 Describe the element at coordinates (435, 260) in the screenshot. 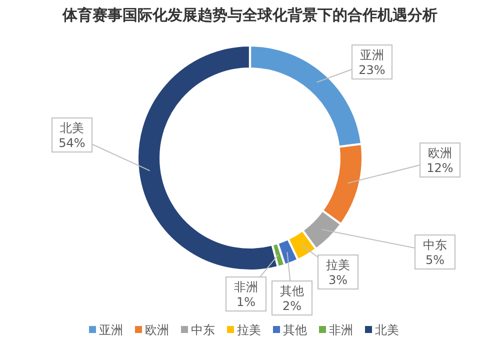

I see `data-label: 5%` at that location.